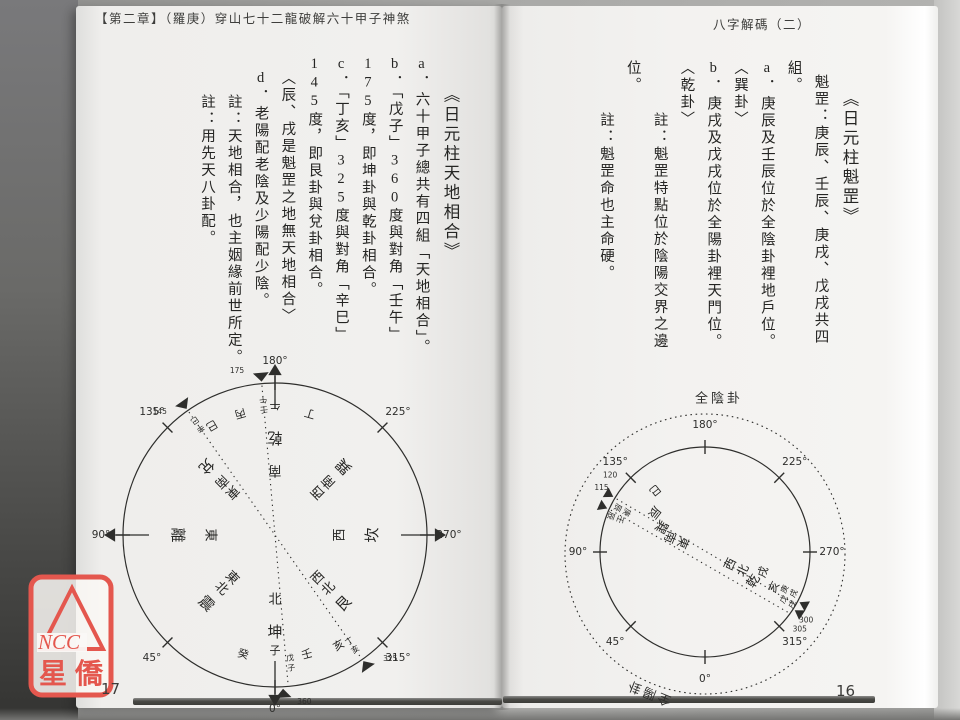 The image size is (960, 720). What do you see at coordinates (762, 25) in the screenshot?
I see `book-title-header: 八字解碼（二）` at bounding box center [762, 25].